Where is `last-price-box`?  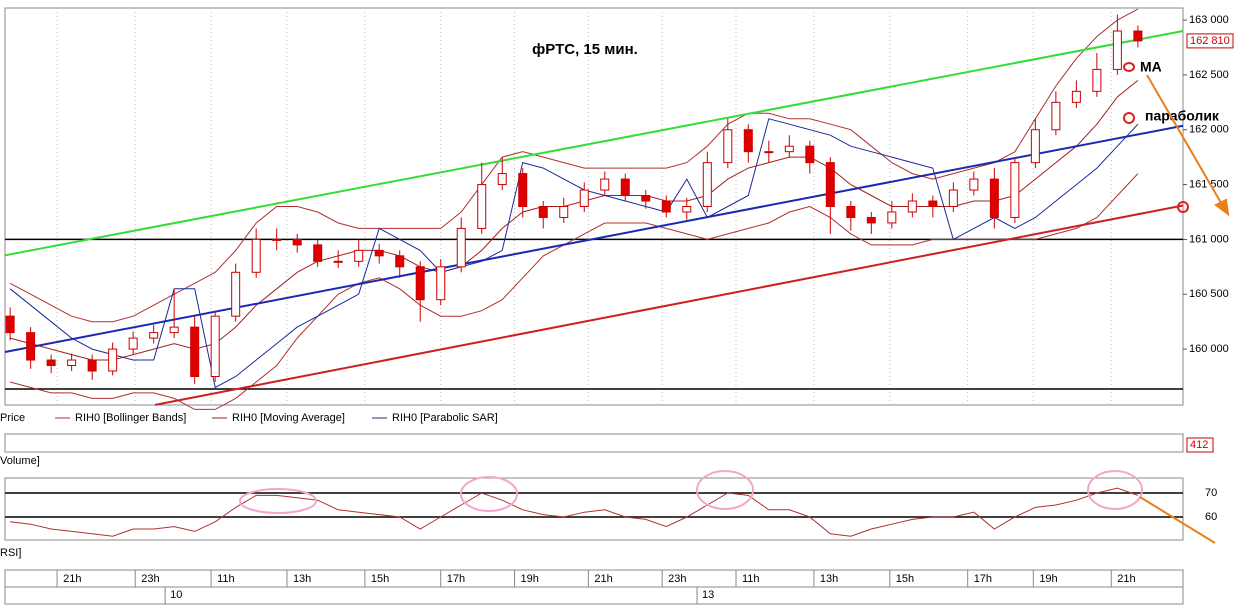
last-price-box is located at coordinates (1210, 41).